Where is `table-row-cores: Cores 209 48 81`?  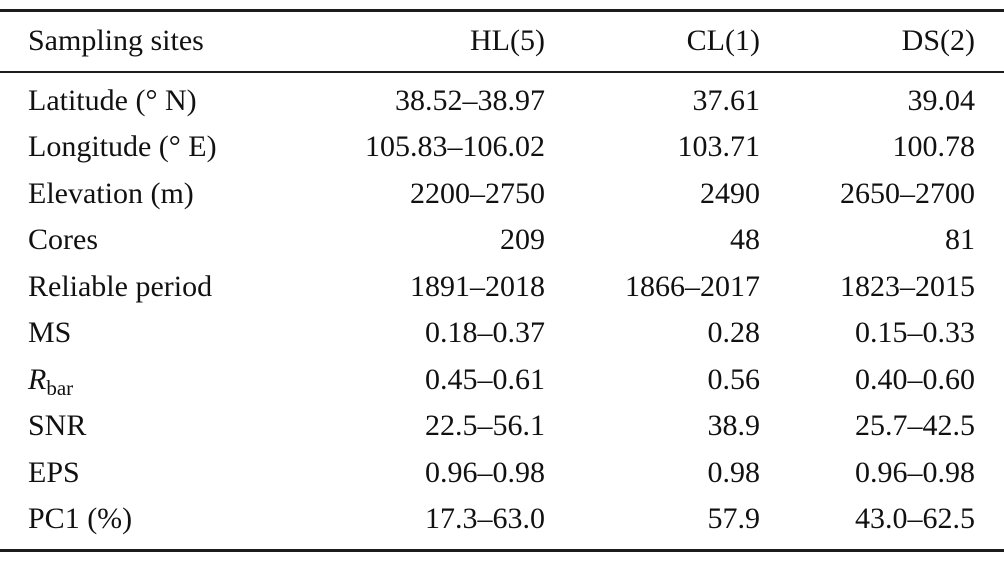
table-row-cores: Cores 209 48 81 is located at coordinates (502, 240).